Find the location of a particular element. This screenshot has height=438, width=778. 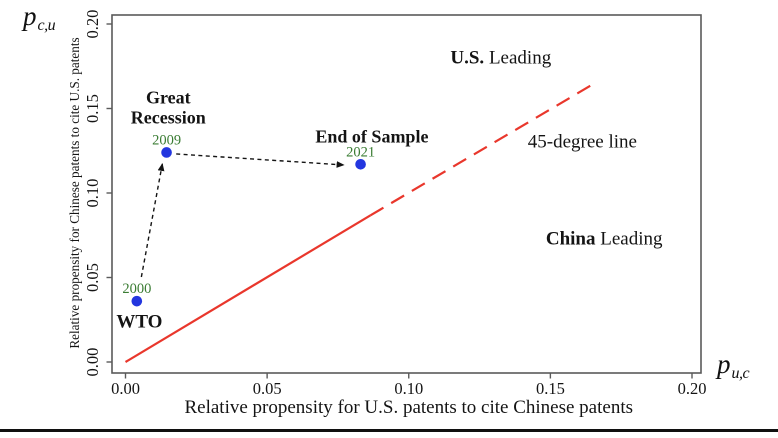

x-axis-symbol: pu,c is located at coordinates (733, 366).